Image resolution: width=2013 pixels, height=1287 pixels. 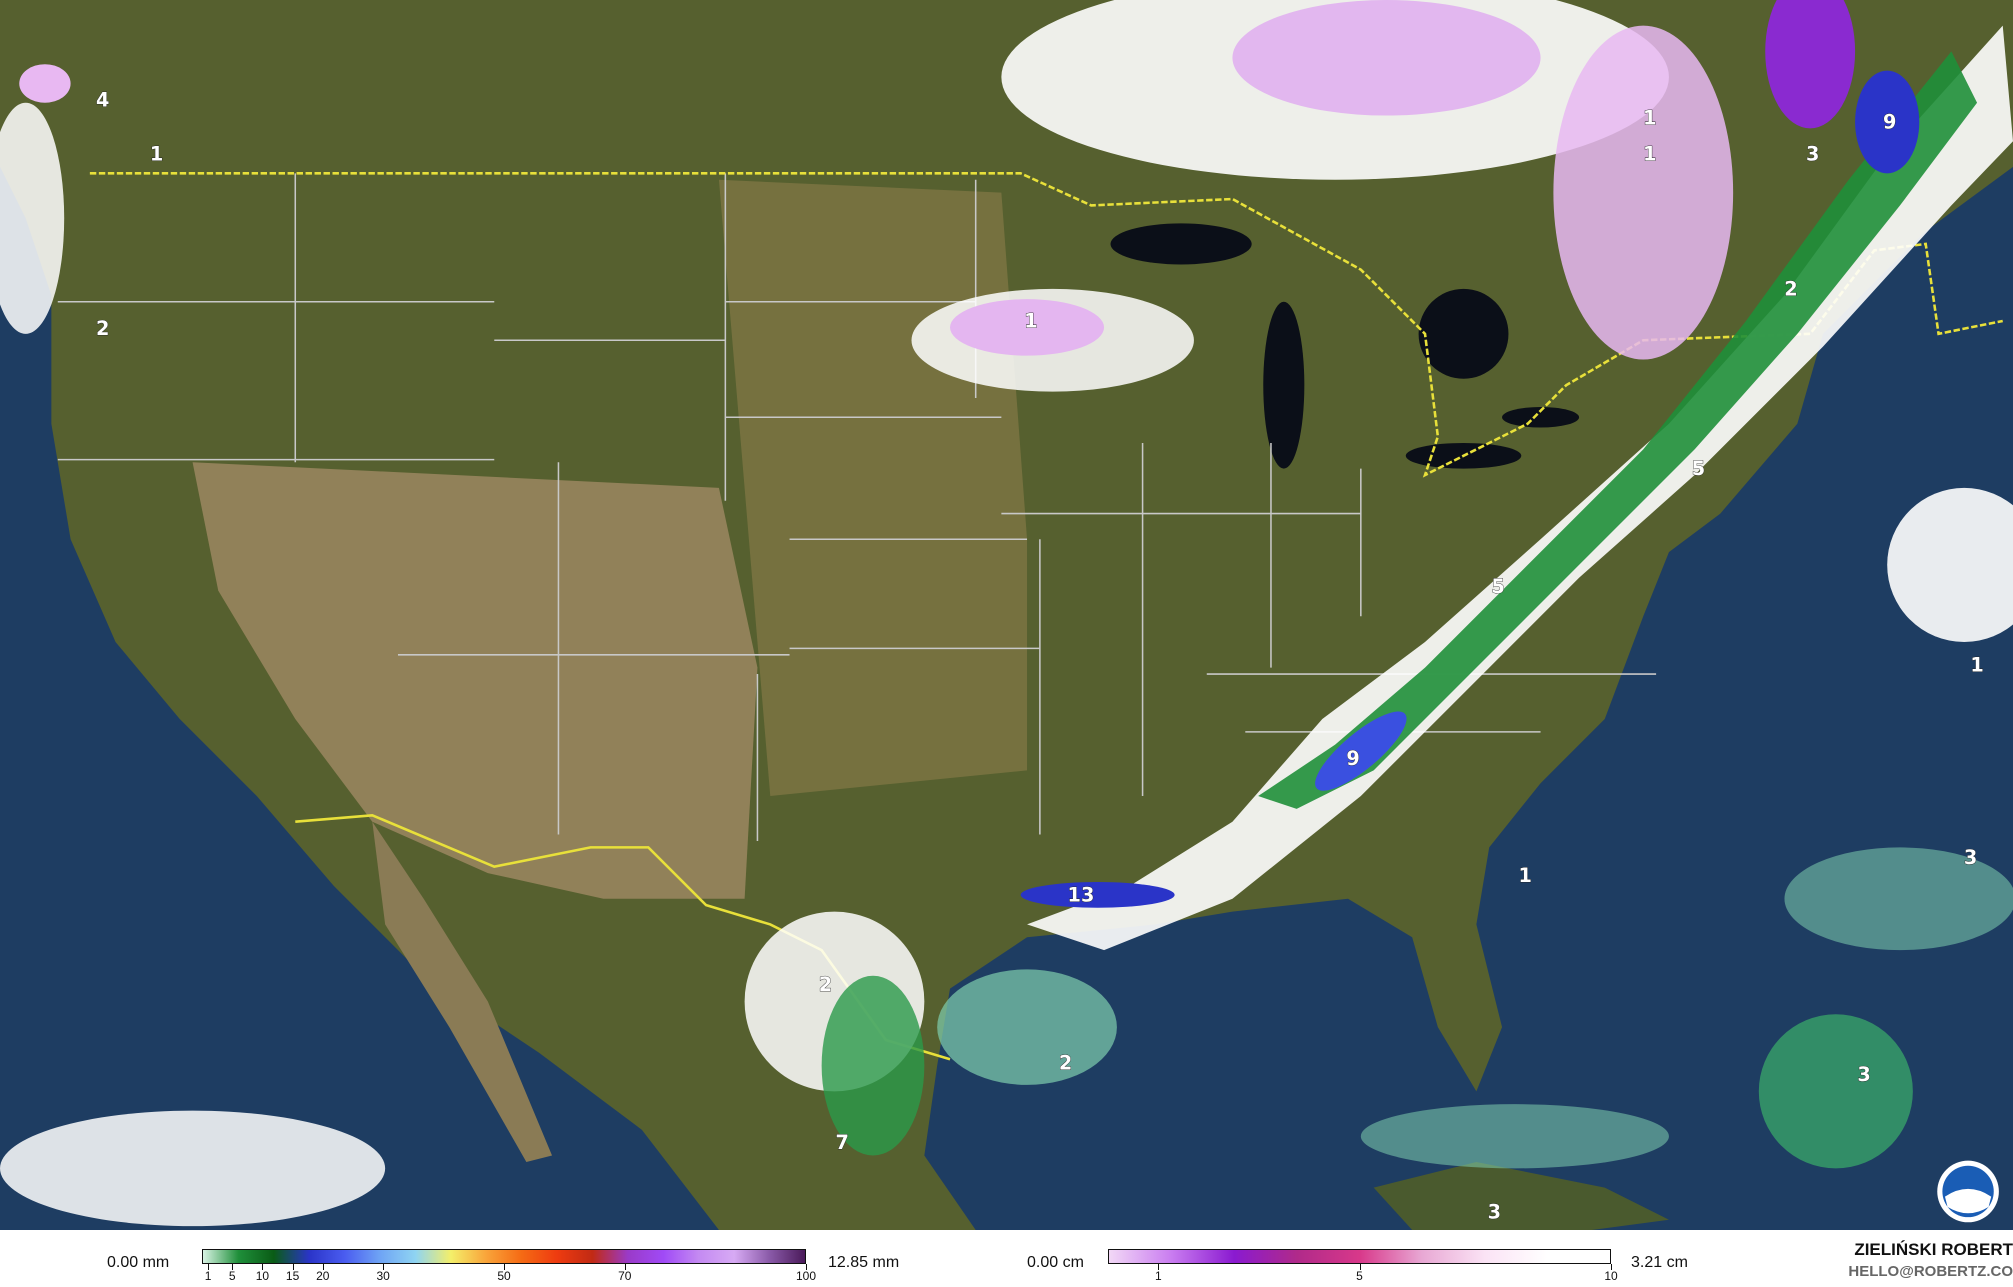 I want to click on rain-max-label: 12.85 mm, so click(x=864, y=1262).